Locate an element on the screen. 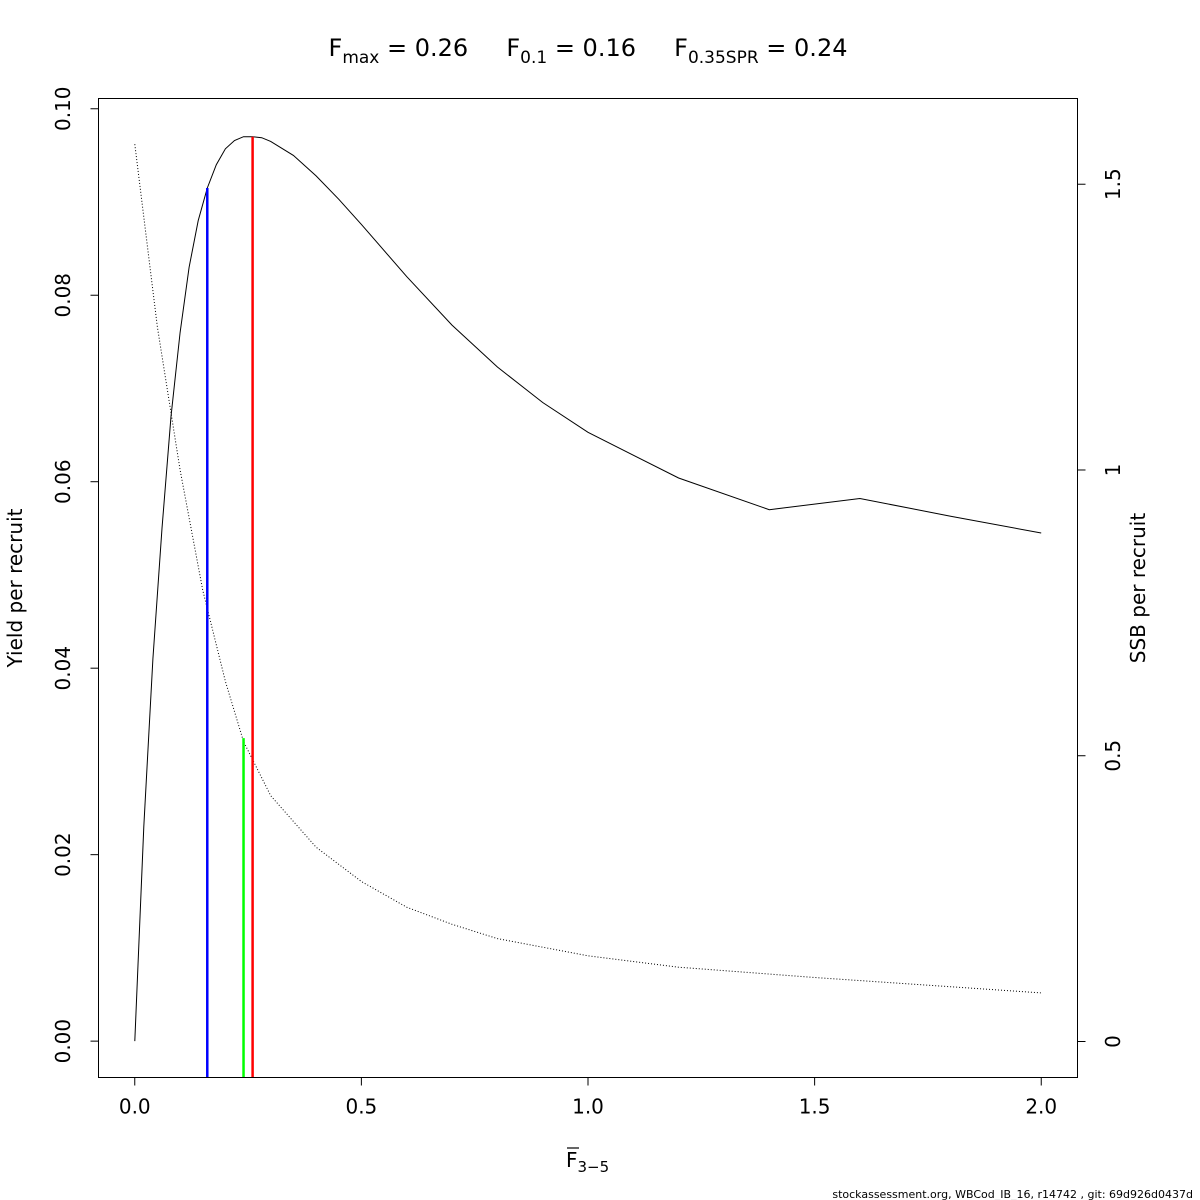 This screenshot has height=1200, width=1200. y-right-tick-label: 1 is located at coordinates (1113, 470).